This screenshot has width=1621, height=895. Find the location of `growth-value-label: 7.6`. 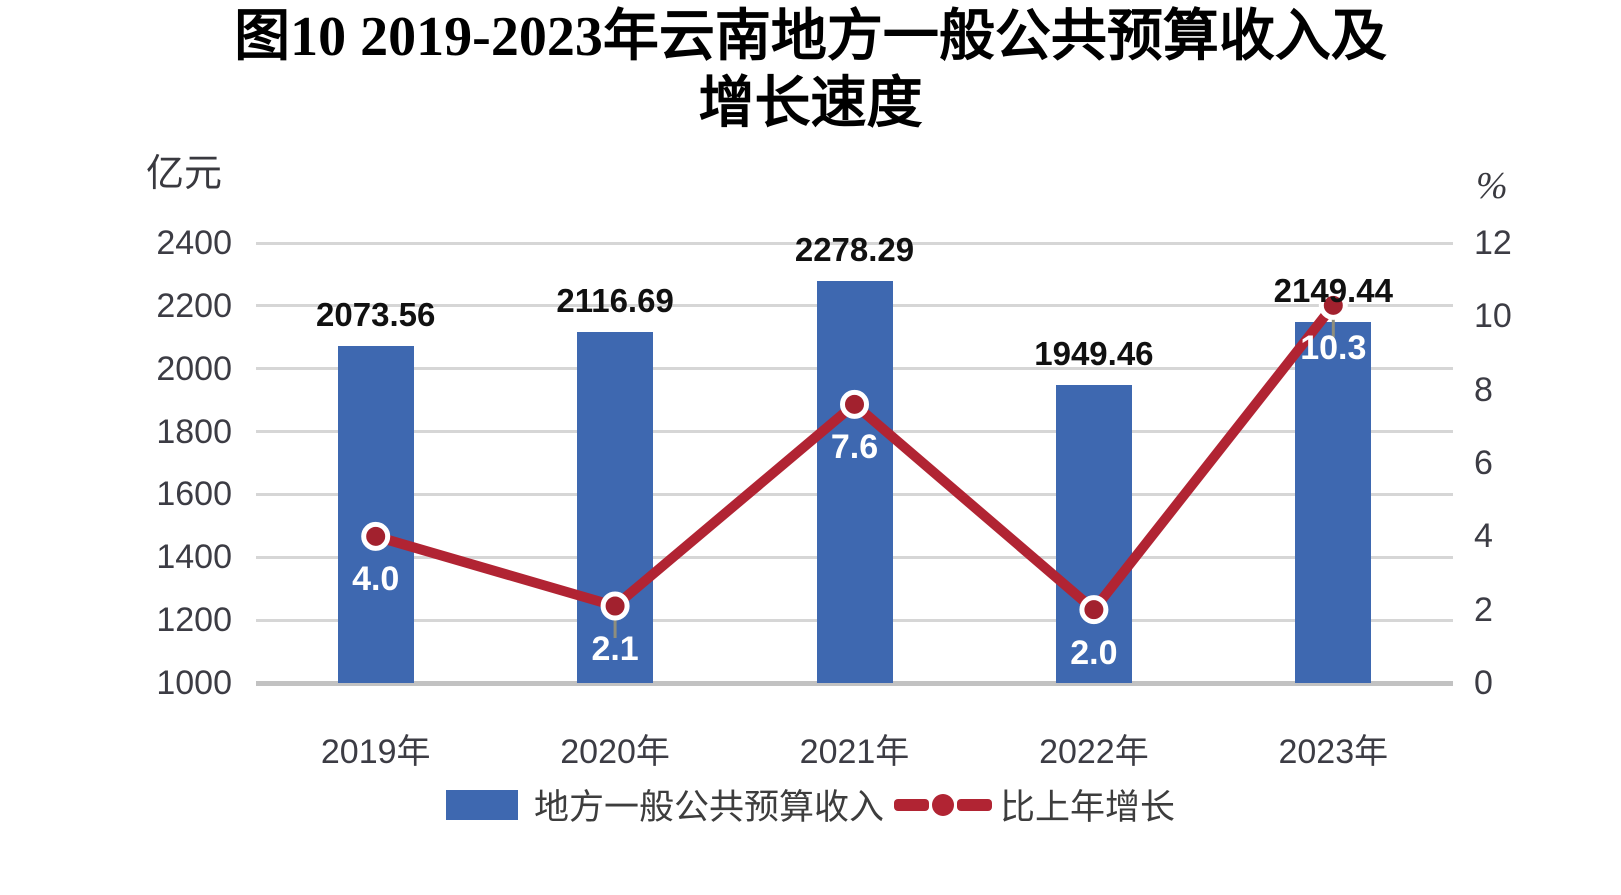

growth-value-label: 7.6 is located at coordinates (854, 447).